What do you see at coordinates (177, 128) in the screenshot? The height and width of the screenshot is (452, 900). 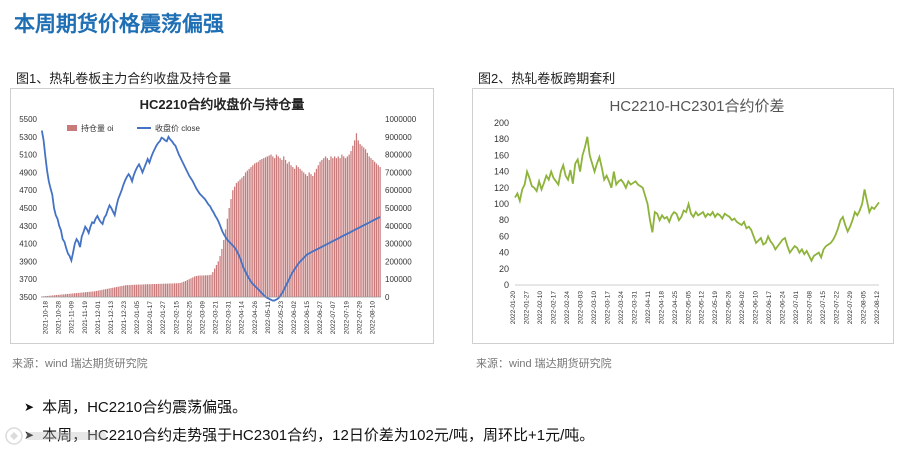 I see `legend-close-label: 收盘价 close` at bounding box center [177, 128].